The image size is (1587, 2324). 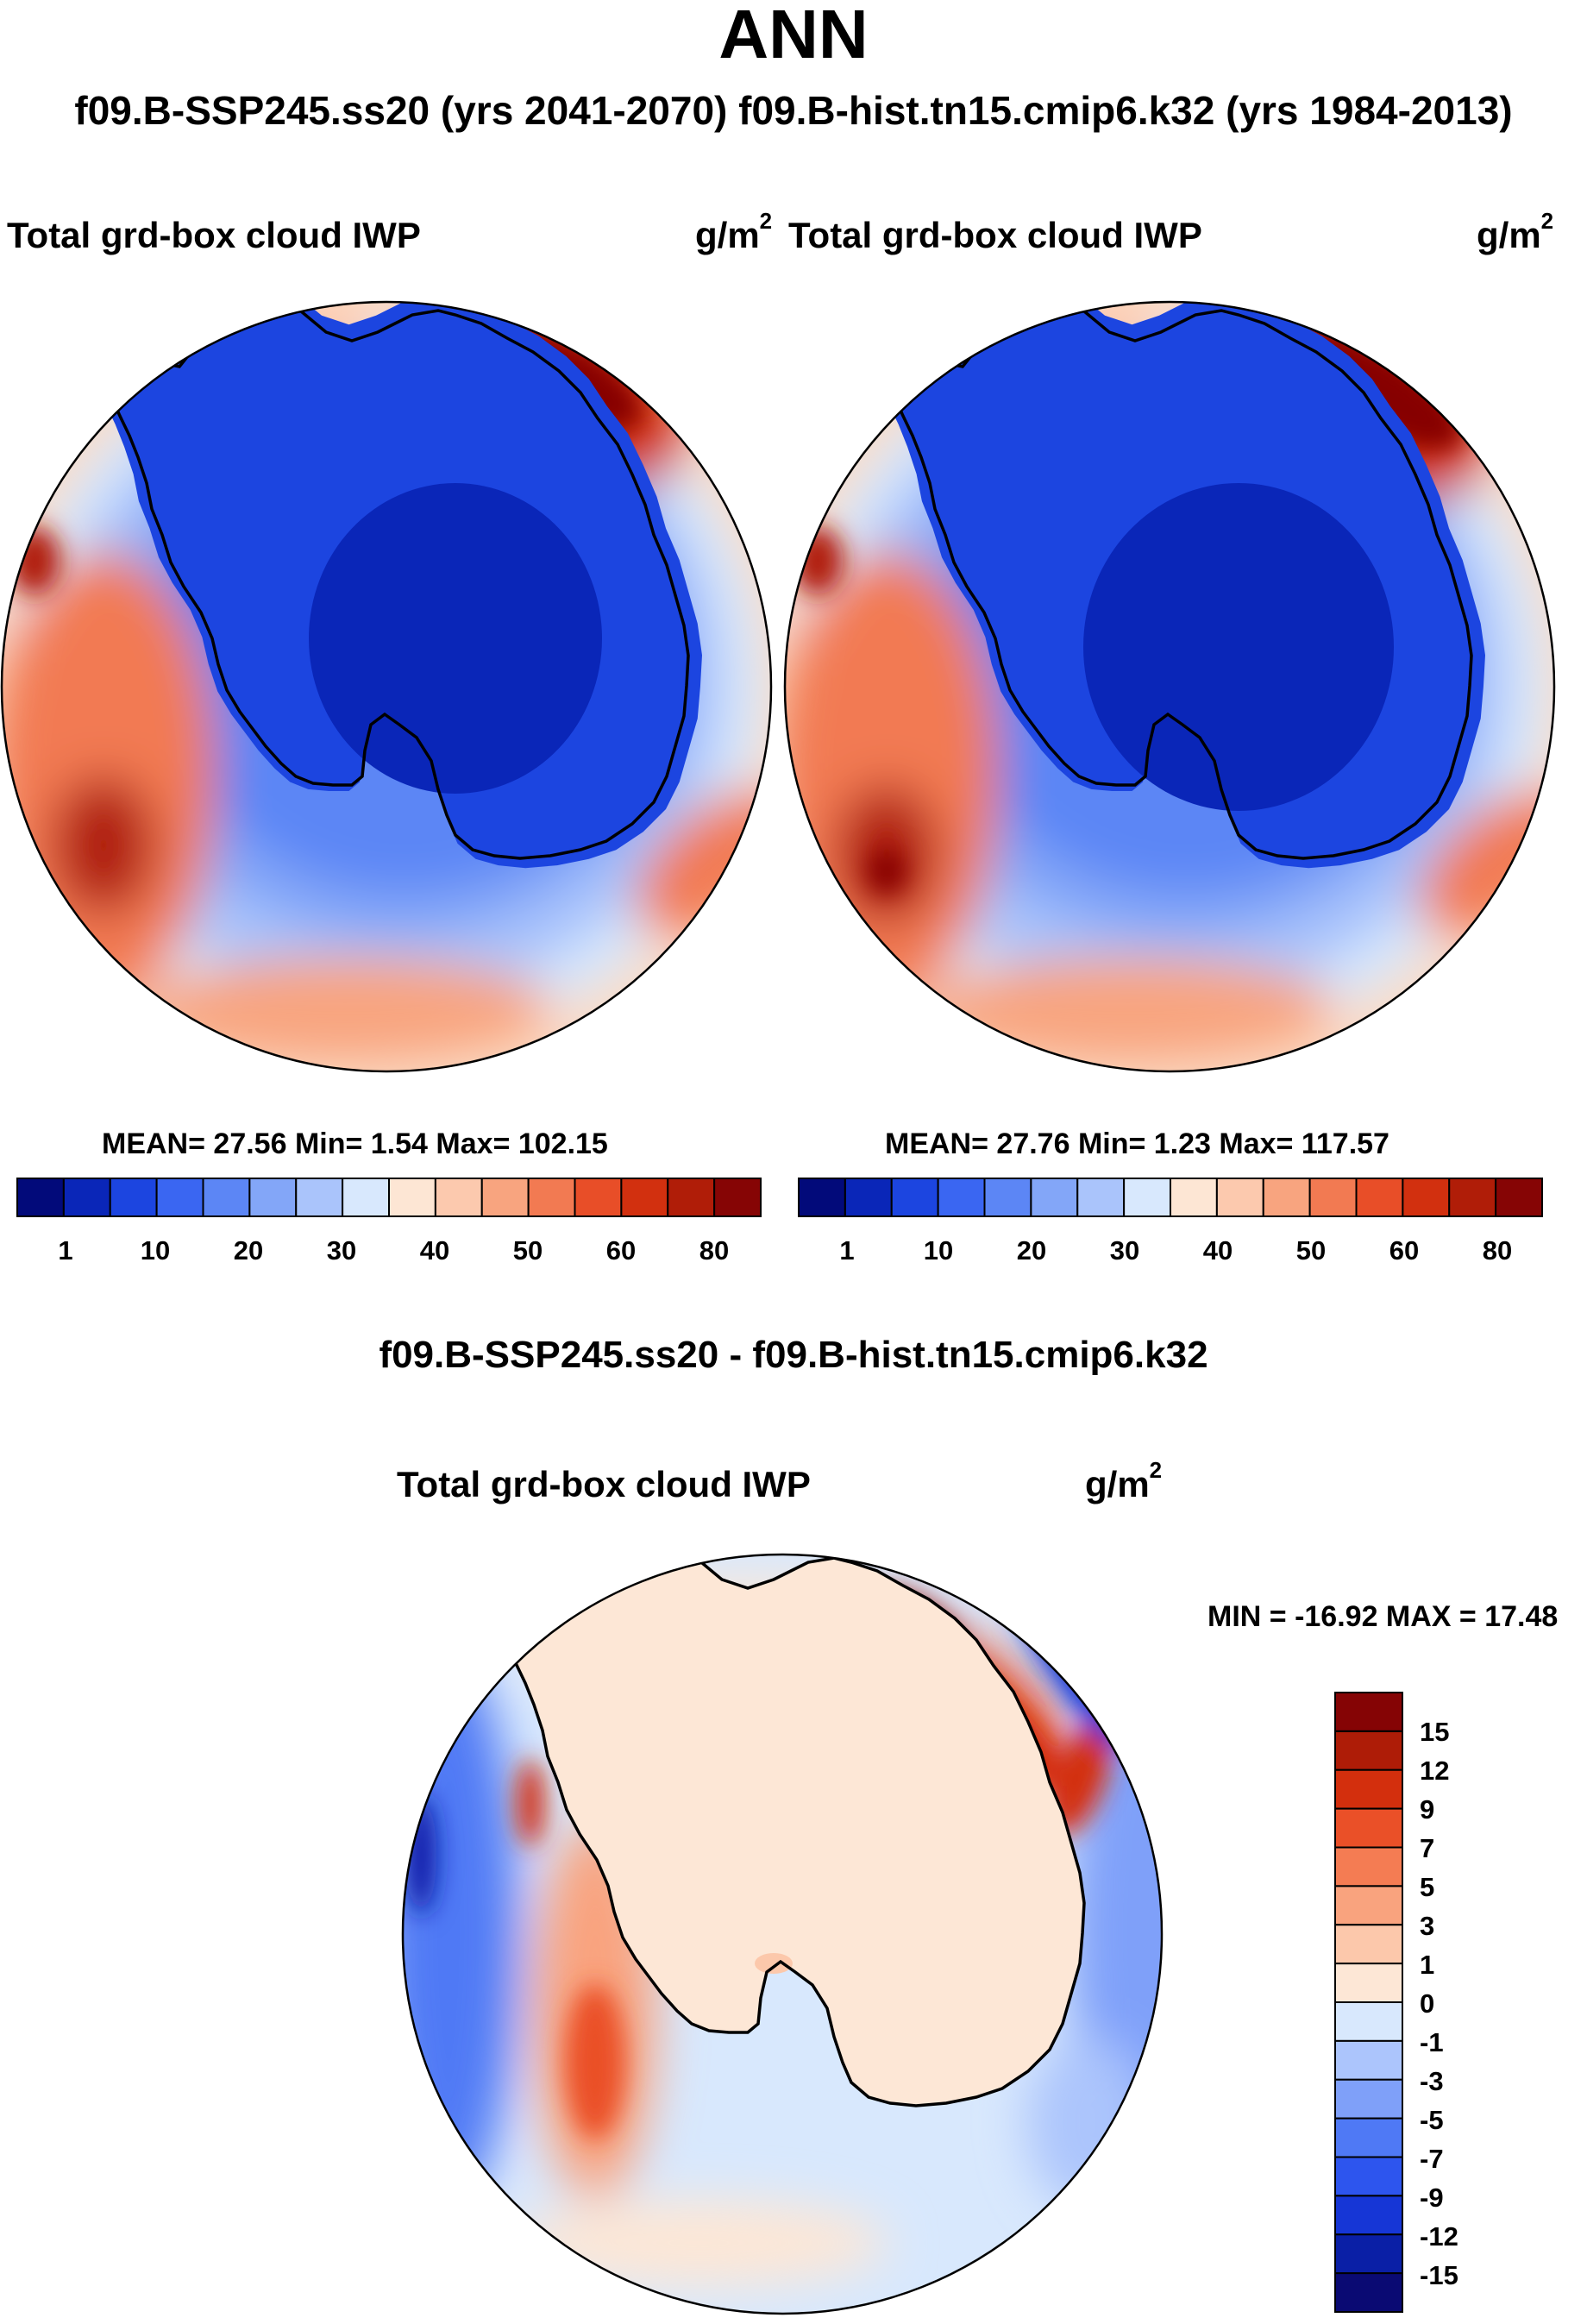 I want to click on cb-diff-label: 7, so click(x=1428, y=1848).